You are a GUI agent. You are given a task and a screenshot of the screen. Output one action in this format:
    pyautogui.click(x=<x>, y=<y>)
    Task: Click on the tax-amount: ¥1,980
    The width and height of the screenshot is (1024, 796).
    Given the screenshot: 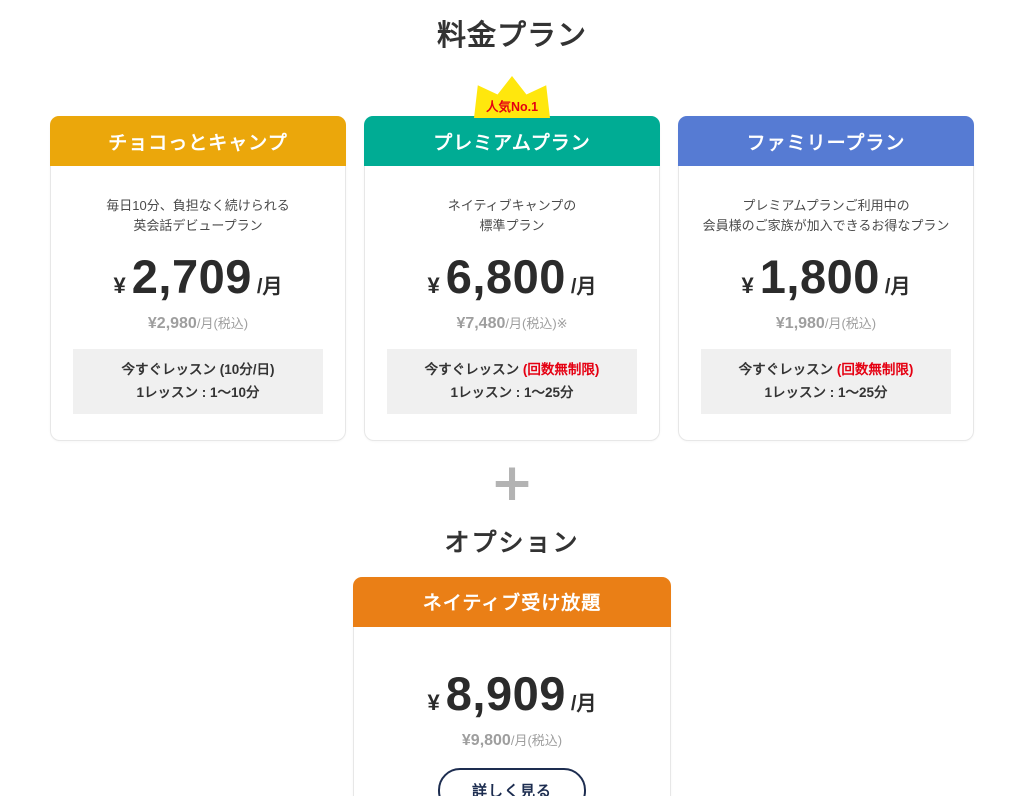 What is the action you would take?
    pyautogui.click(x=800, y=324)
    